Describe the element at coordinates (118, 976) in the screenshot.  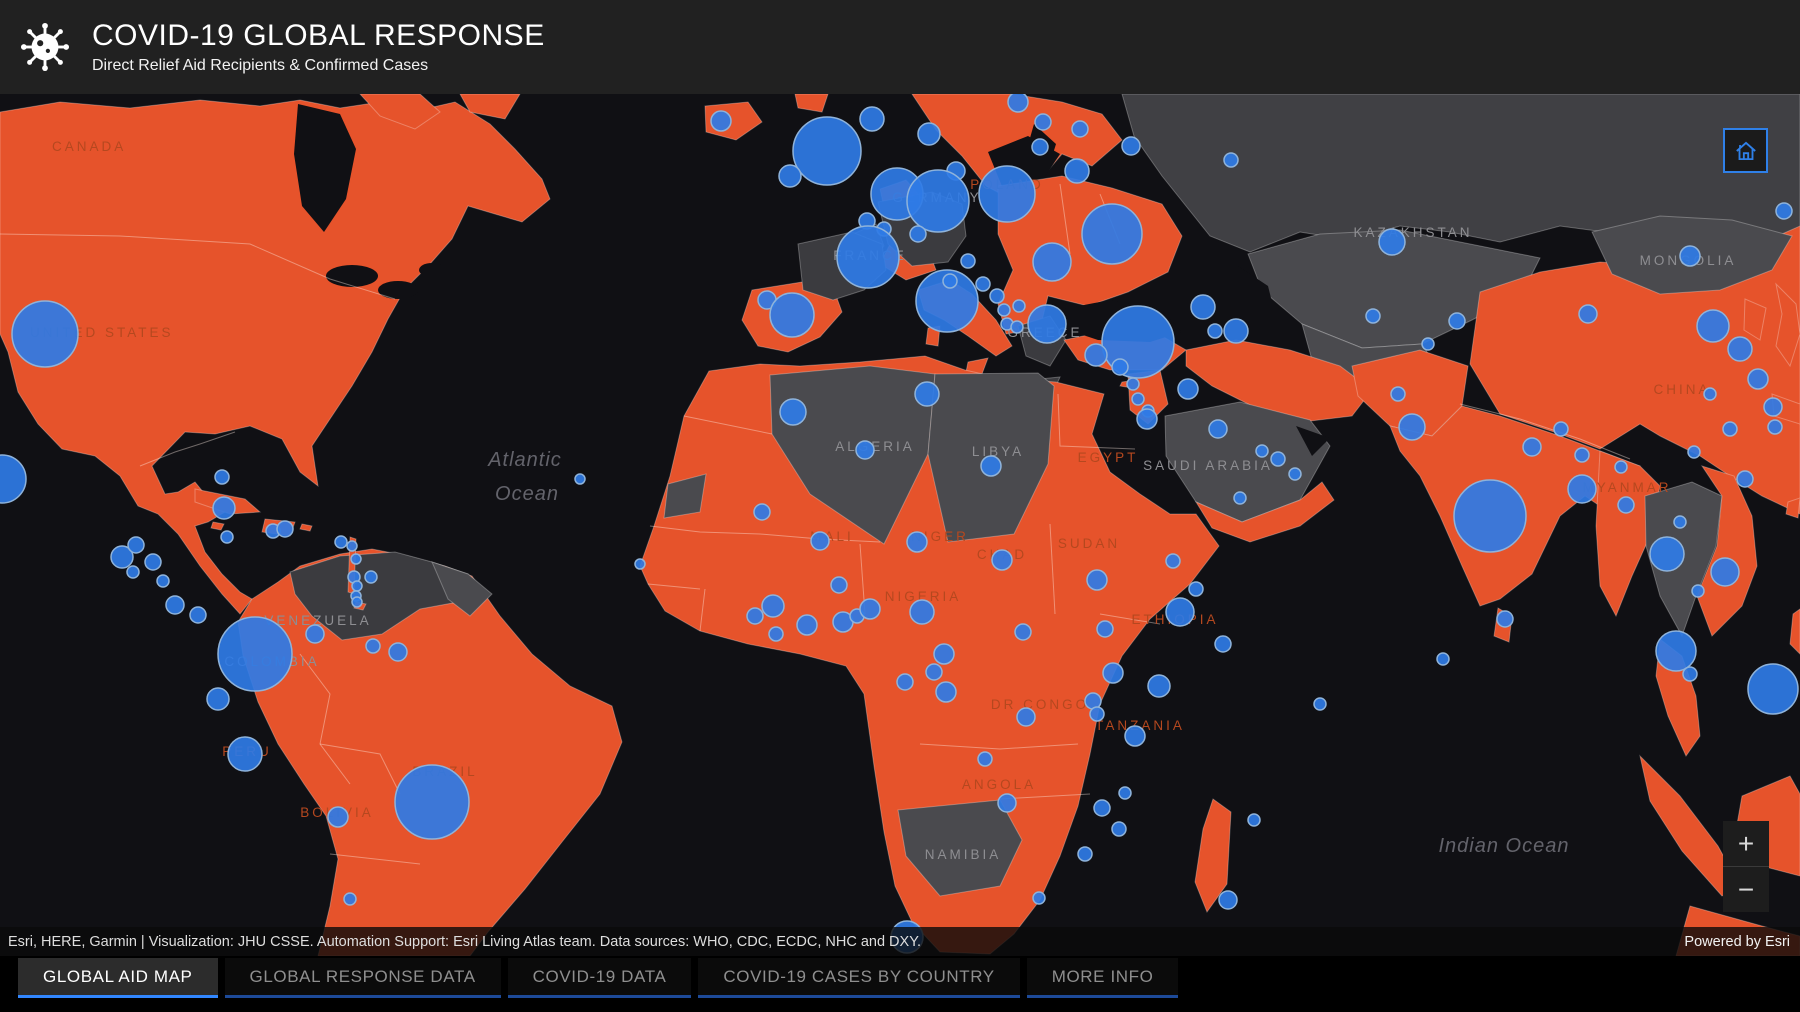
I see `tab-label: GLOBAL AID MAP` at that location.